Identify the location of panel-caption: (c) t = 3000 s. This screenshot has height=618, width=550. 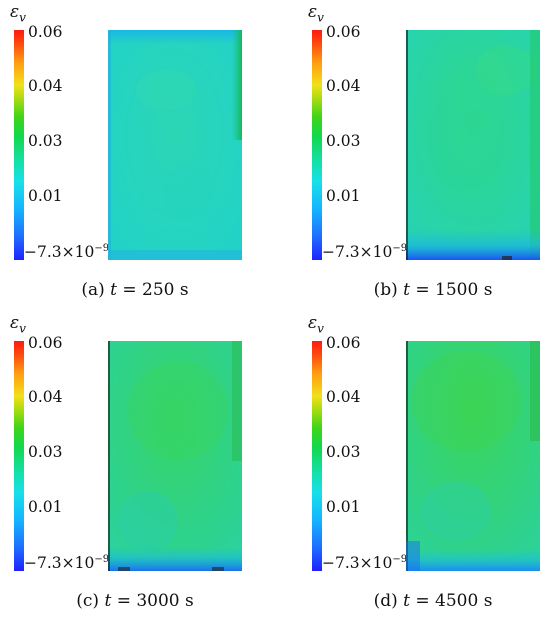
(135, 601).